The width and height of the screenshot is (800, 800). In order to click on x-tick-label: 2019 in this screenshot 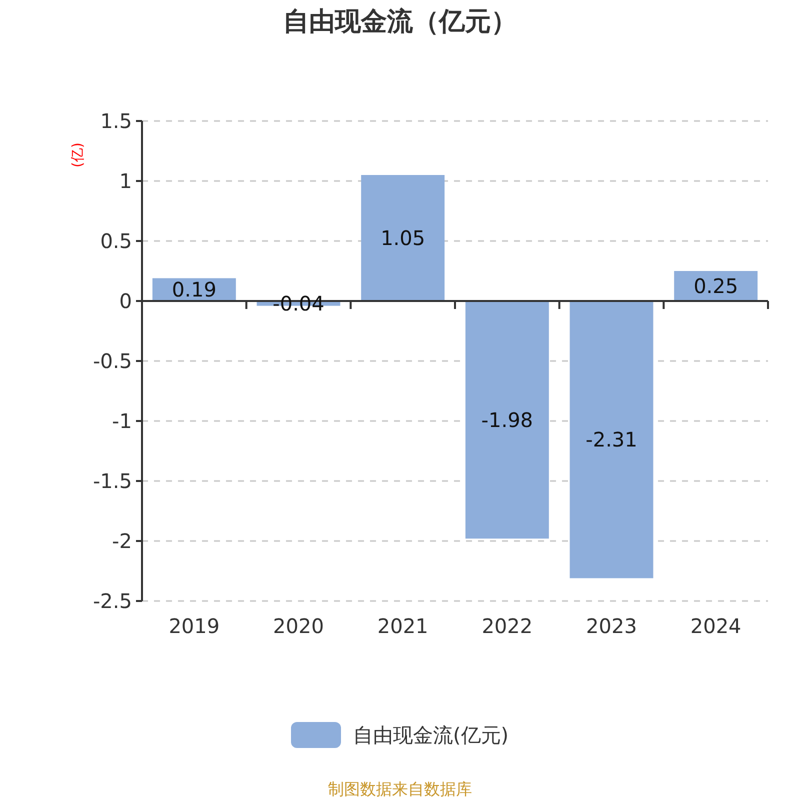, I will do `click(194, 626)`.